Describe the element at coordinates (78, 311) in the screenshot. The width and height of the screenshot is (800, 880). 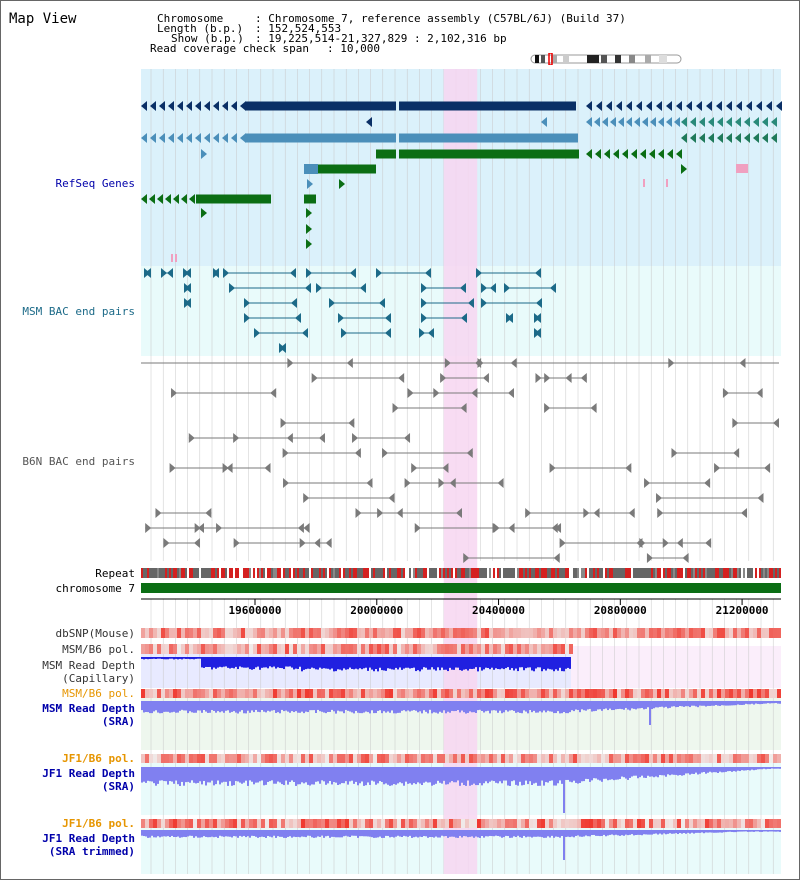
I see `msm-bac-label: MSM BAC end pairs` at that location.